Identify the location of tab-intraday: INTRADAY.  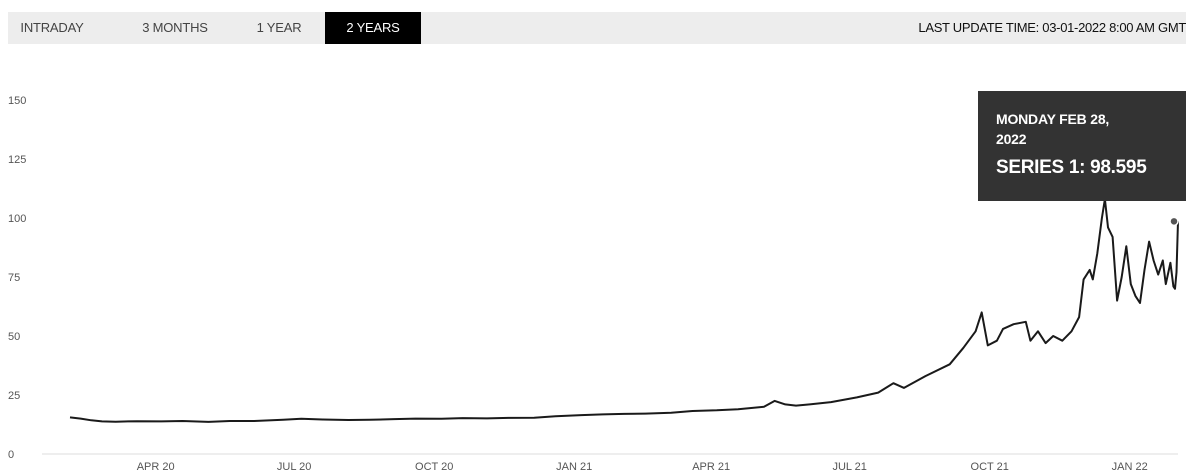
(52, 27).